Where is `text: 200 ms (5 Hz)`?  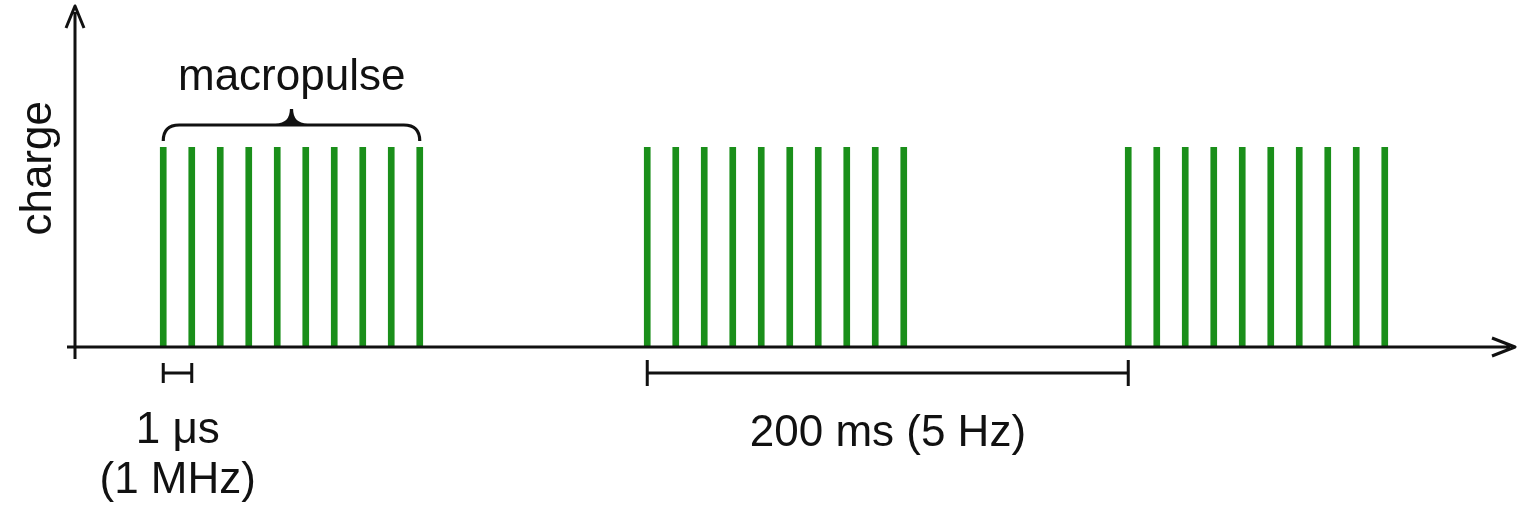
text: 200 ms (5 Hz) is located at coordinates (888, 431).